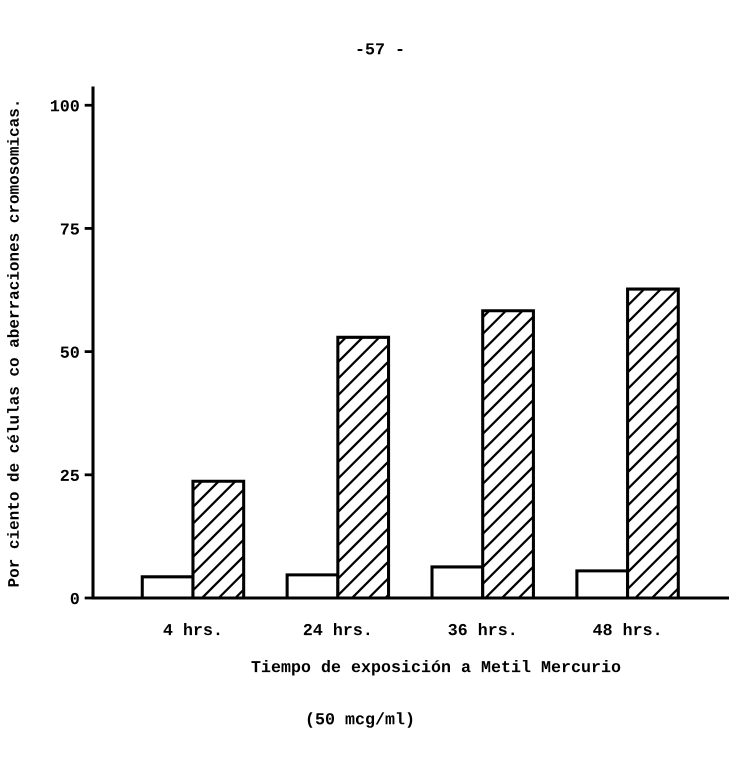 The height and width of the screenshot is (759, 729). I want to click on text: (50 mcg/ml), so click(360, 720).